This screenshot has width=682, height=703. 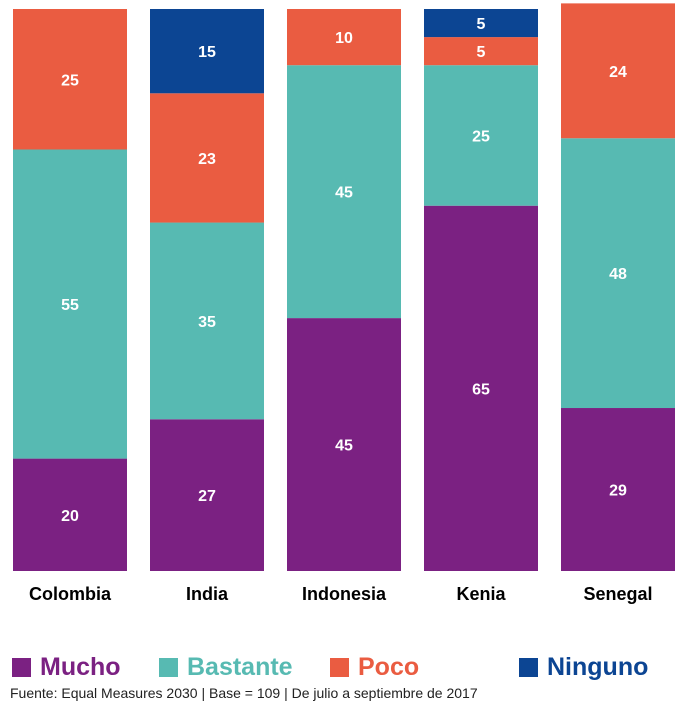 I want to click on data-label-bastante: 45, so click(x=344, y=193).